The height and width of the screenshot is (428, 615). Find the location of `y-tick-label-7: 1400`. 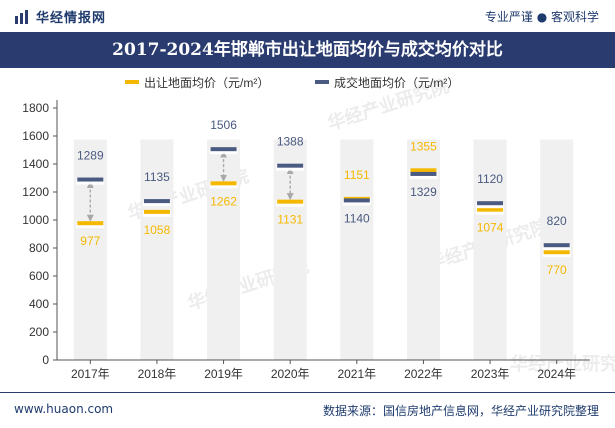

y-tick-label-7: 1400 is located at coordinates (35, 164).